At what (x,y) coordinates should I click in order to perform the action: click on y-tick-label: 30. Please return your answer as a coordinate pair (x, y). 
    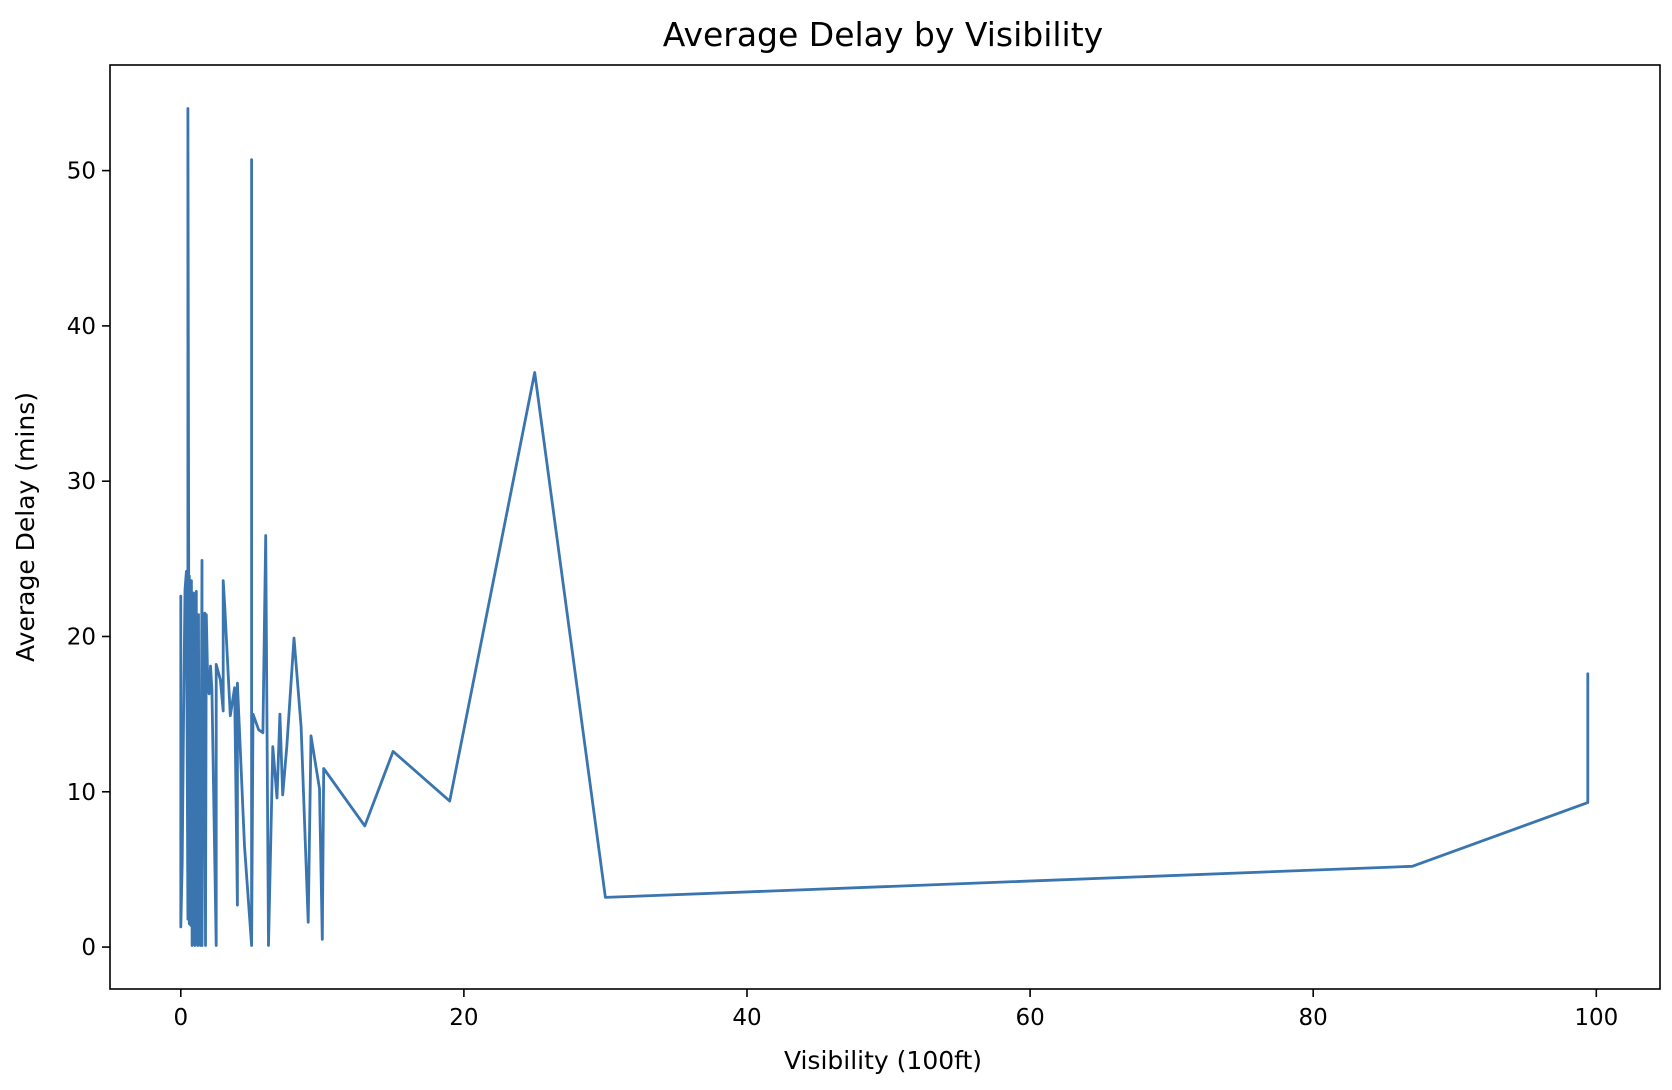
    Looking at the image, I should click on (81, 482).